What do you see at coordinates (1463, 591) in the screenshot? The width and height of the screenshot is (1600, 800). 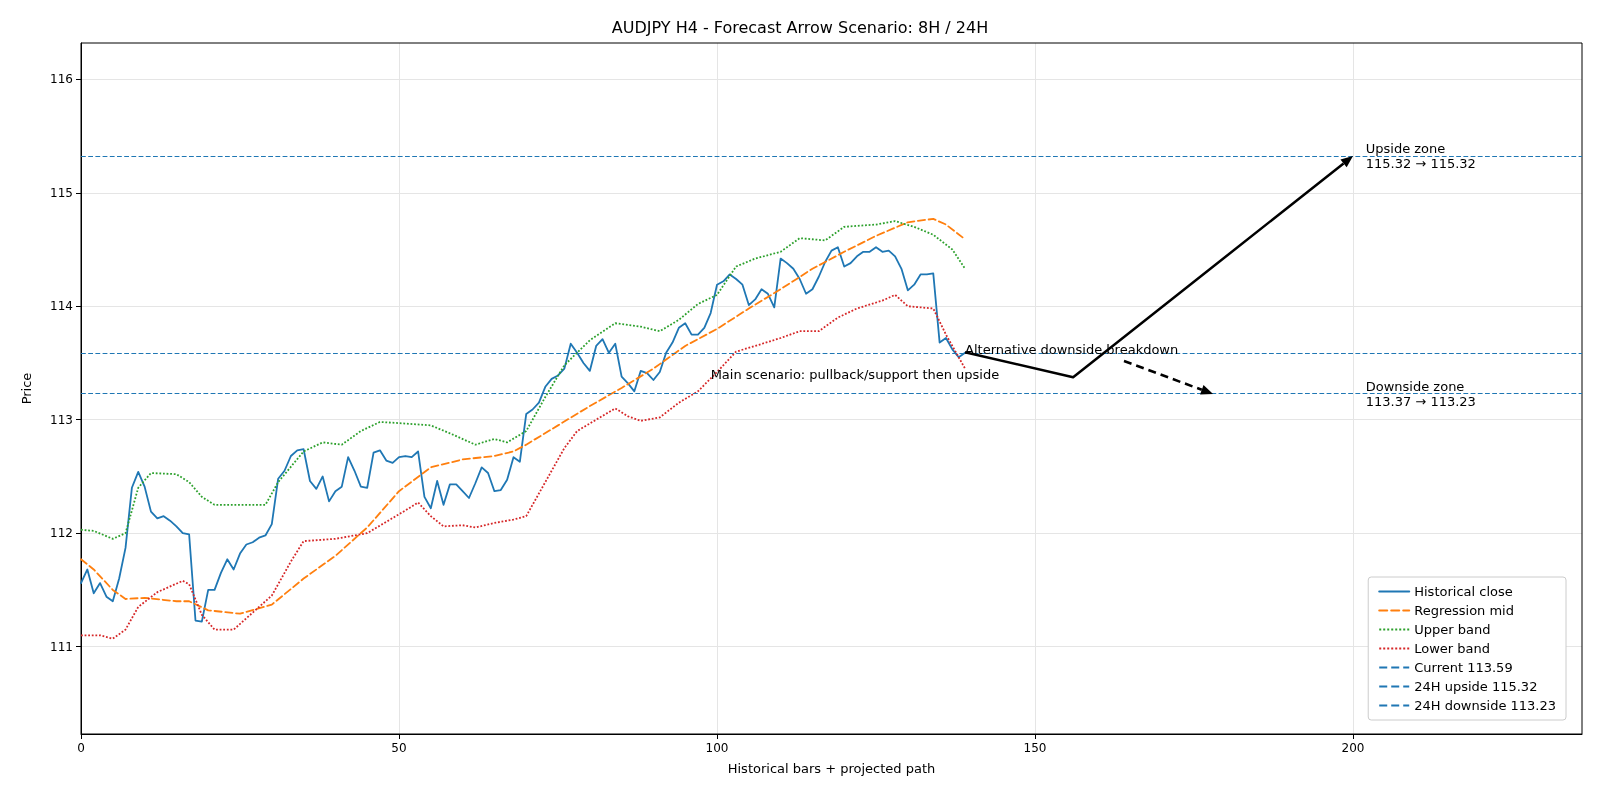 I see `legend-label: Historical close` at bounding box center [1463, 591].